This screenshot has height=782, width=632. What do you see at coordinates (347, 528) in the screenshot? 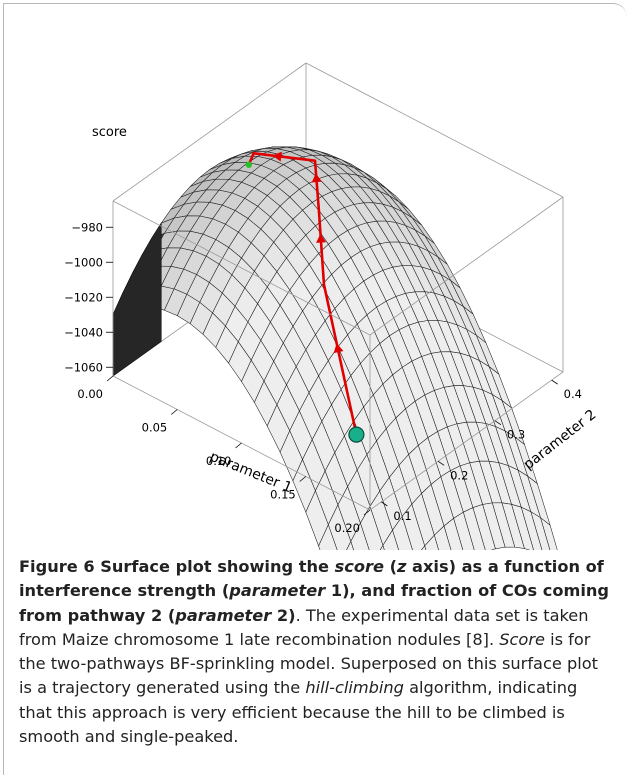
I see `x-tick-label: 0.20` at bounding box center [347, 528].